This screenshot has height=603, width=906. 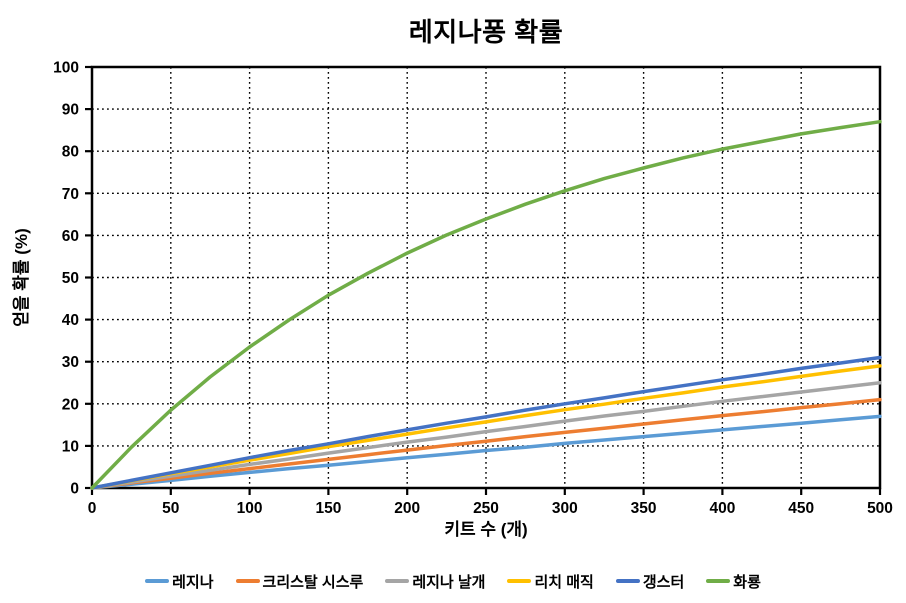 I want to click on legend-label-1: 크리스탈 시스루, so click(x=313, y=582).